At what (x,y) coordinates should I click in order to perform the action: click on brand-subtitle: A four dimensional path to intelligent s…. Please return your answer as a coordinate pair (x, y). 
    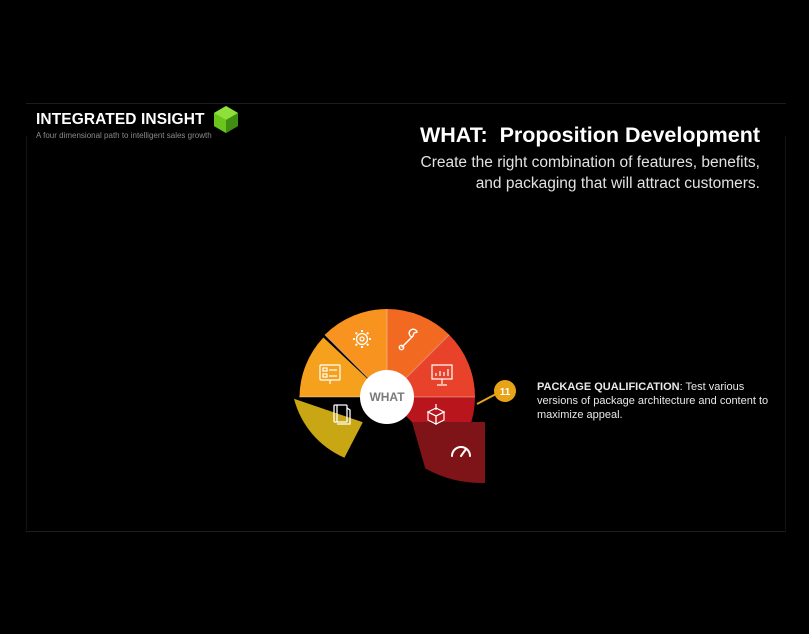
    Looking at the image, I should click on (124, 135).